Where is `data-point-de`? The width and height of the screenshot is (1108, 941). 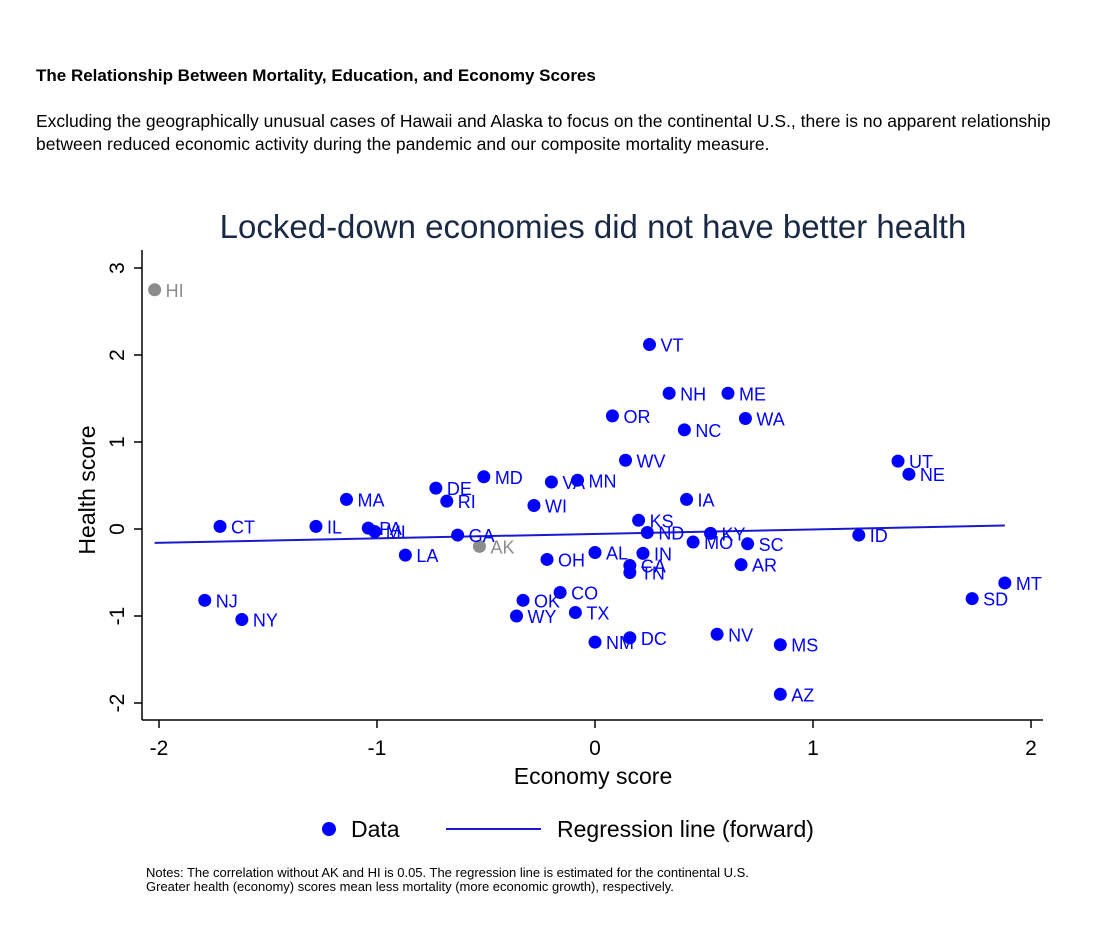 data-point-de is located at coordinates (436, 488).